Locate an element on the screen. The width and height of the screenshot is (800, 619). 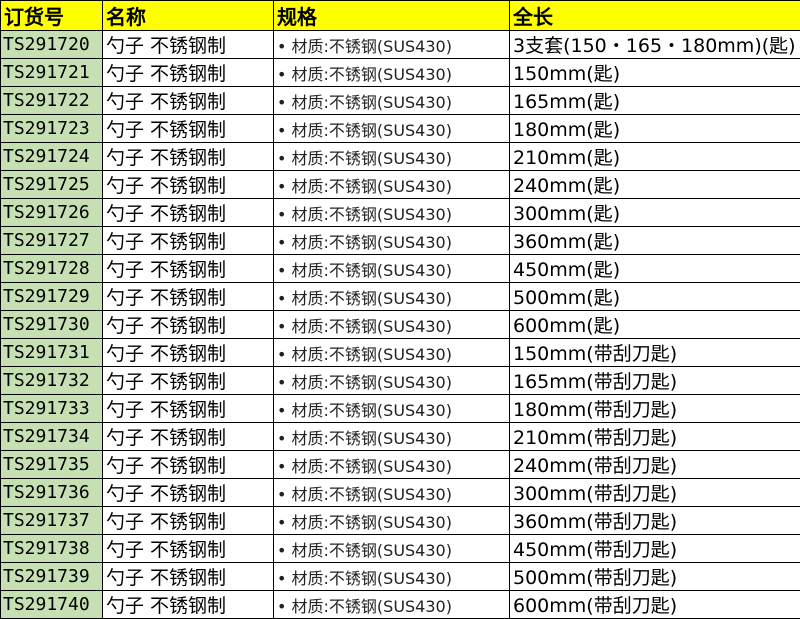
order-no-cell: TS291740 is located at coordinates (52, 605).